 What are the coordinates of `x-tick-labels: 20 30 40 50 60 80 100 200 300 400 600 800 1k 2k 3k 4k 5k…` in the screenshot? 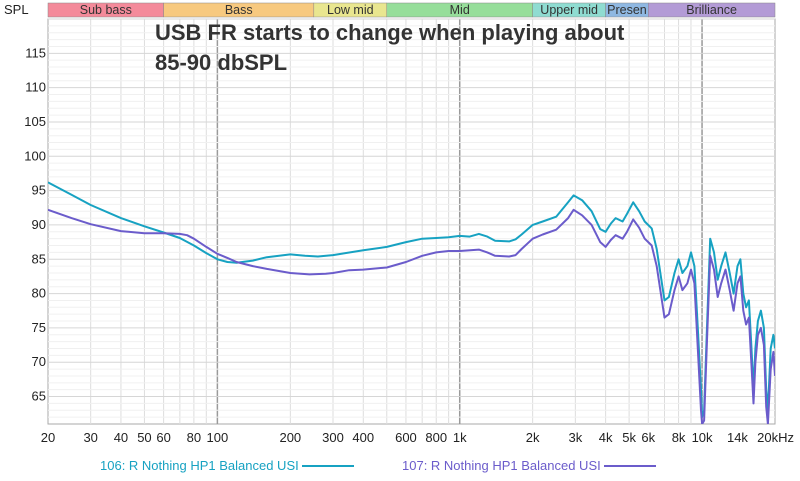 It's located at (417, 437).